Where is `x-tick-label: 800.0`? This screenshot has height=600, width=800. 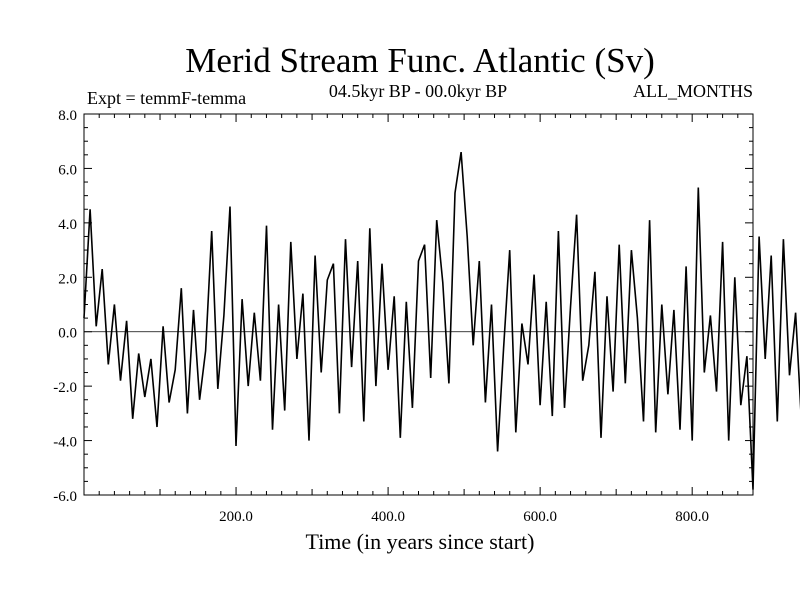
x-tick-label: 800.0 is located at coordinates (692, 517).